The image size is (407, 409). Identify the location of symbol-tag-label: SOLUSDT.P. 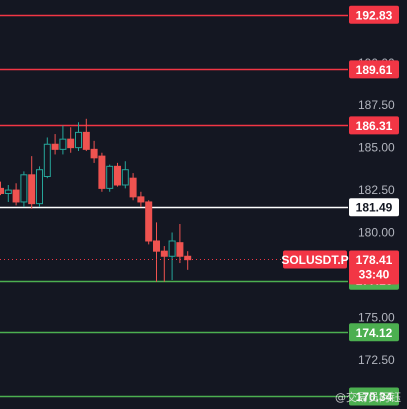
(314, 260).